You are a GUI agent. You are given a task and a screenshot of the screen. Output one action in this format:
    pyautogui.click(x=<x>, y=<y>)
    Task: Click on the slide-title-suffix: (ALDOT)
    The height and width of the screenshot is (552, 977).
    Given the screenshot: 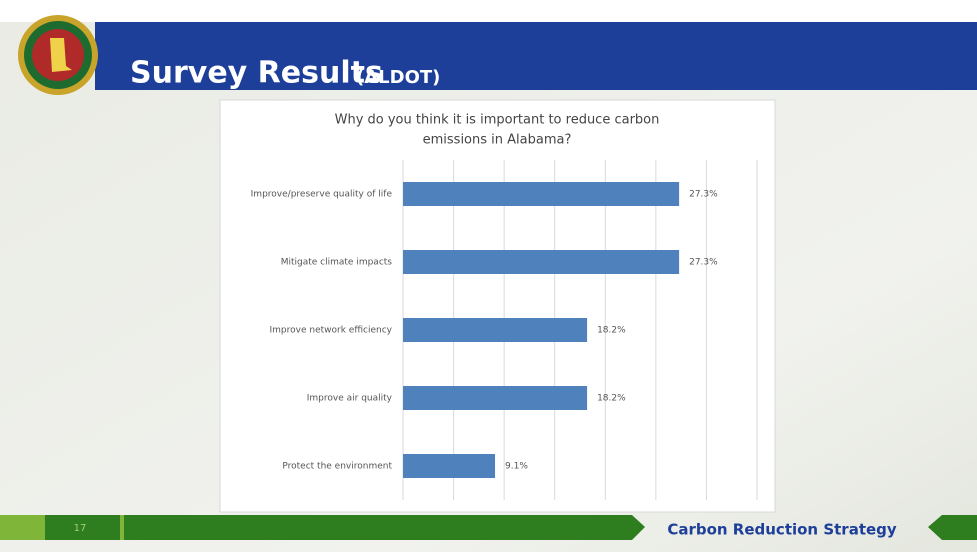 What is the action you would take?
    pyautogui.click(x=398, y=77)
    